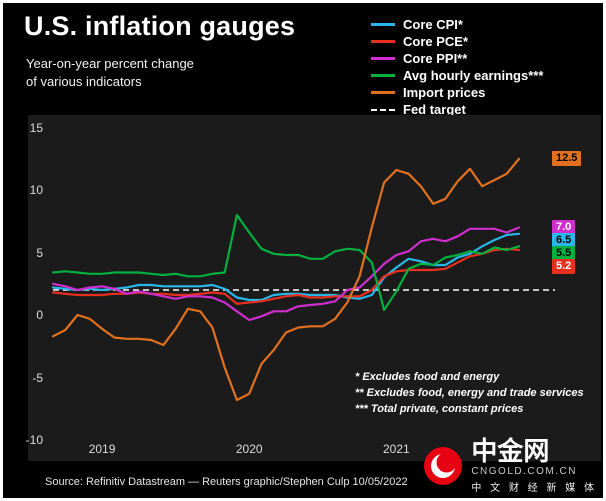 The height and width of the screenshot is (501, 606). What do you see at coordinates (396, 449) in the screenshot?
I see `x-axis-tick-2021: 2021` at bounding box center [396, 449].